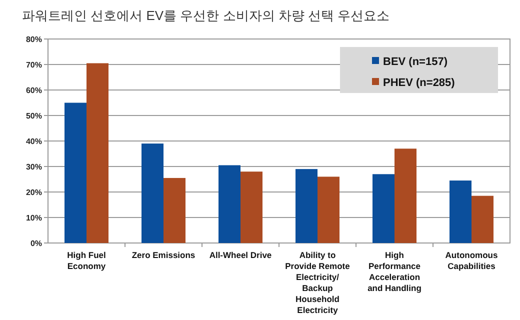 The image size is (520, 320). Describe the element at coordinates (415, 62) in the screenshot. I see `legend-label: BEV (n=157)` at that location.